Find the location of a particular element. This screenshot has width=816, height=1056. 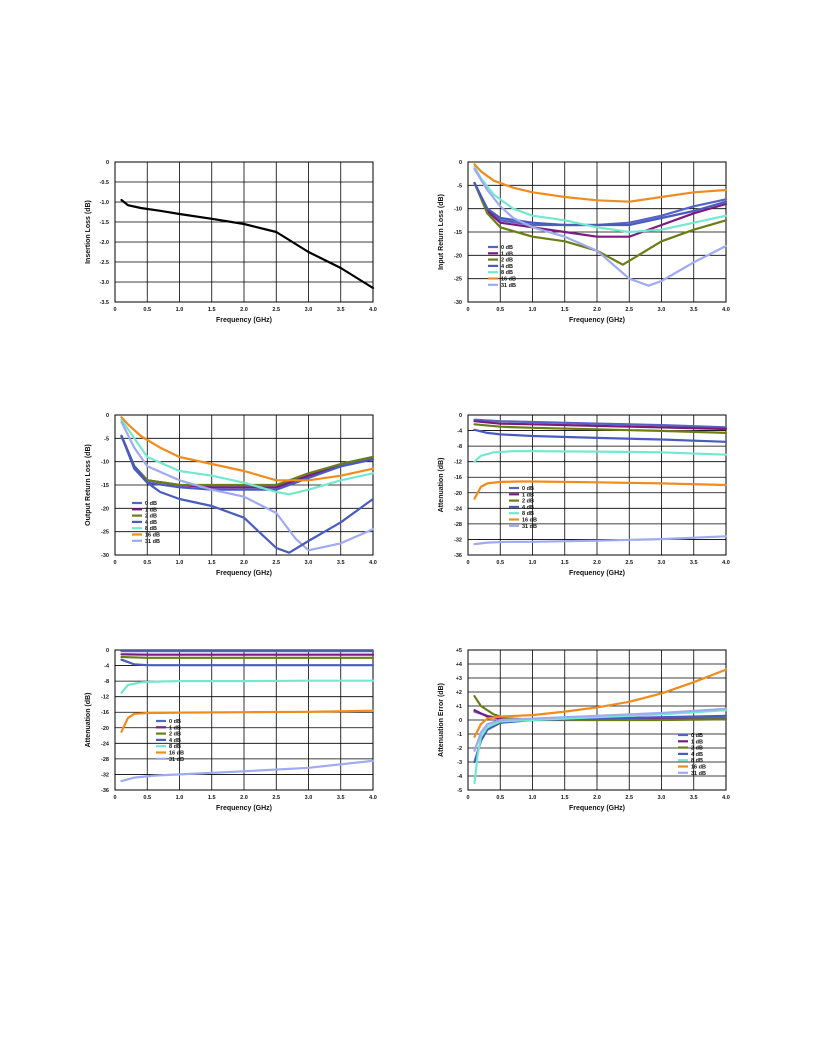

y-tick-label: -4 is located at coordinates (107, 667).